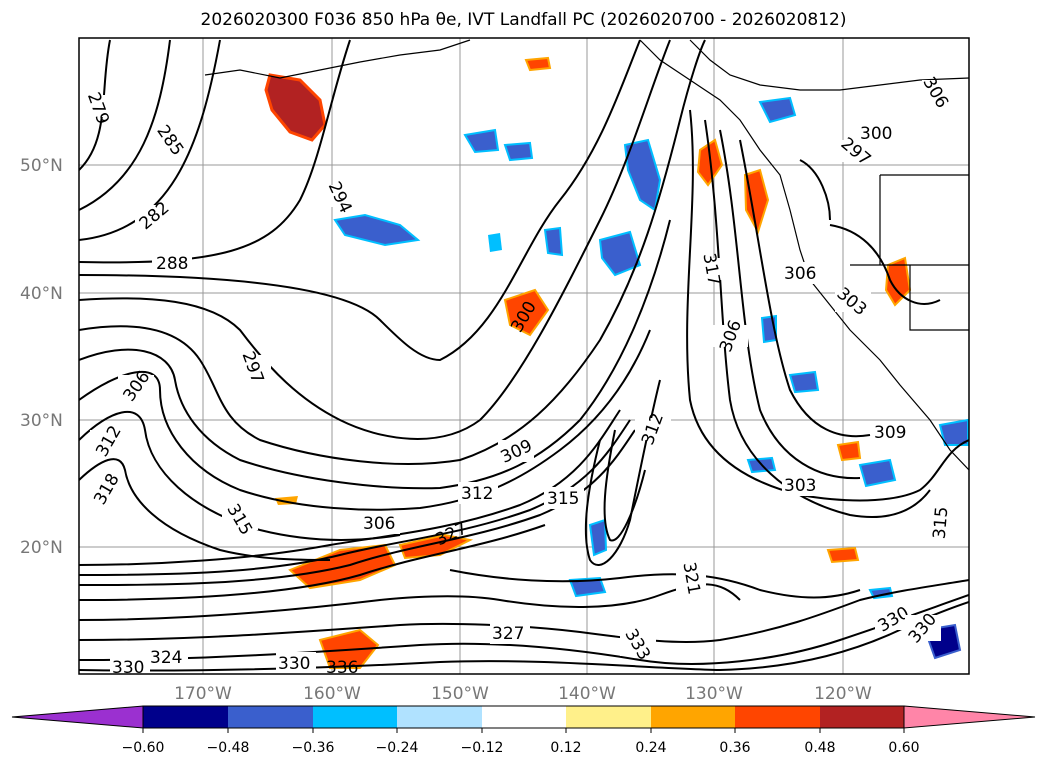 The image size is (1047, 767). What do you see at coordinates (228, 748) in the screenshot?
I see `colorbar-tick-label: −0.48` at bounding box center [228, 748].